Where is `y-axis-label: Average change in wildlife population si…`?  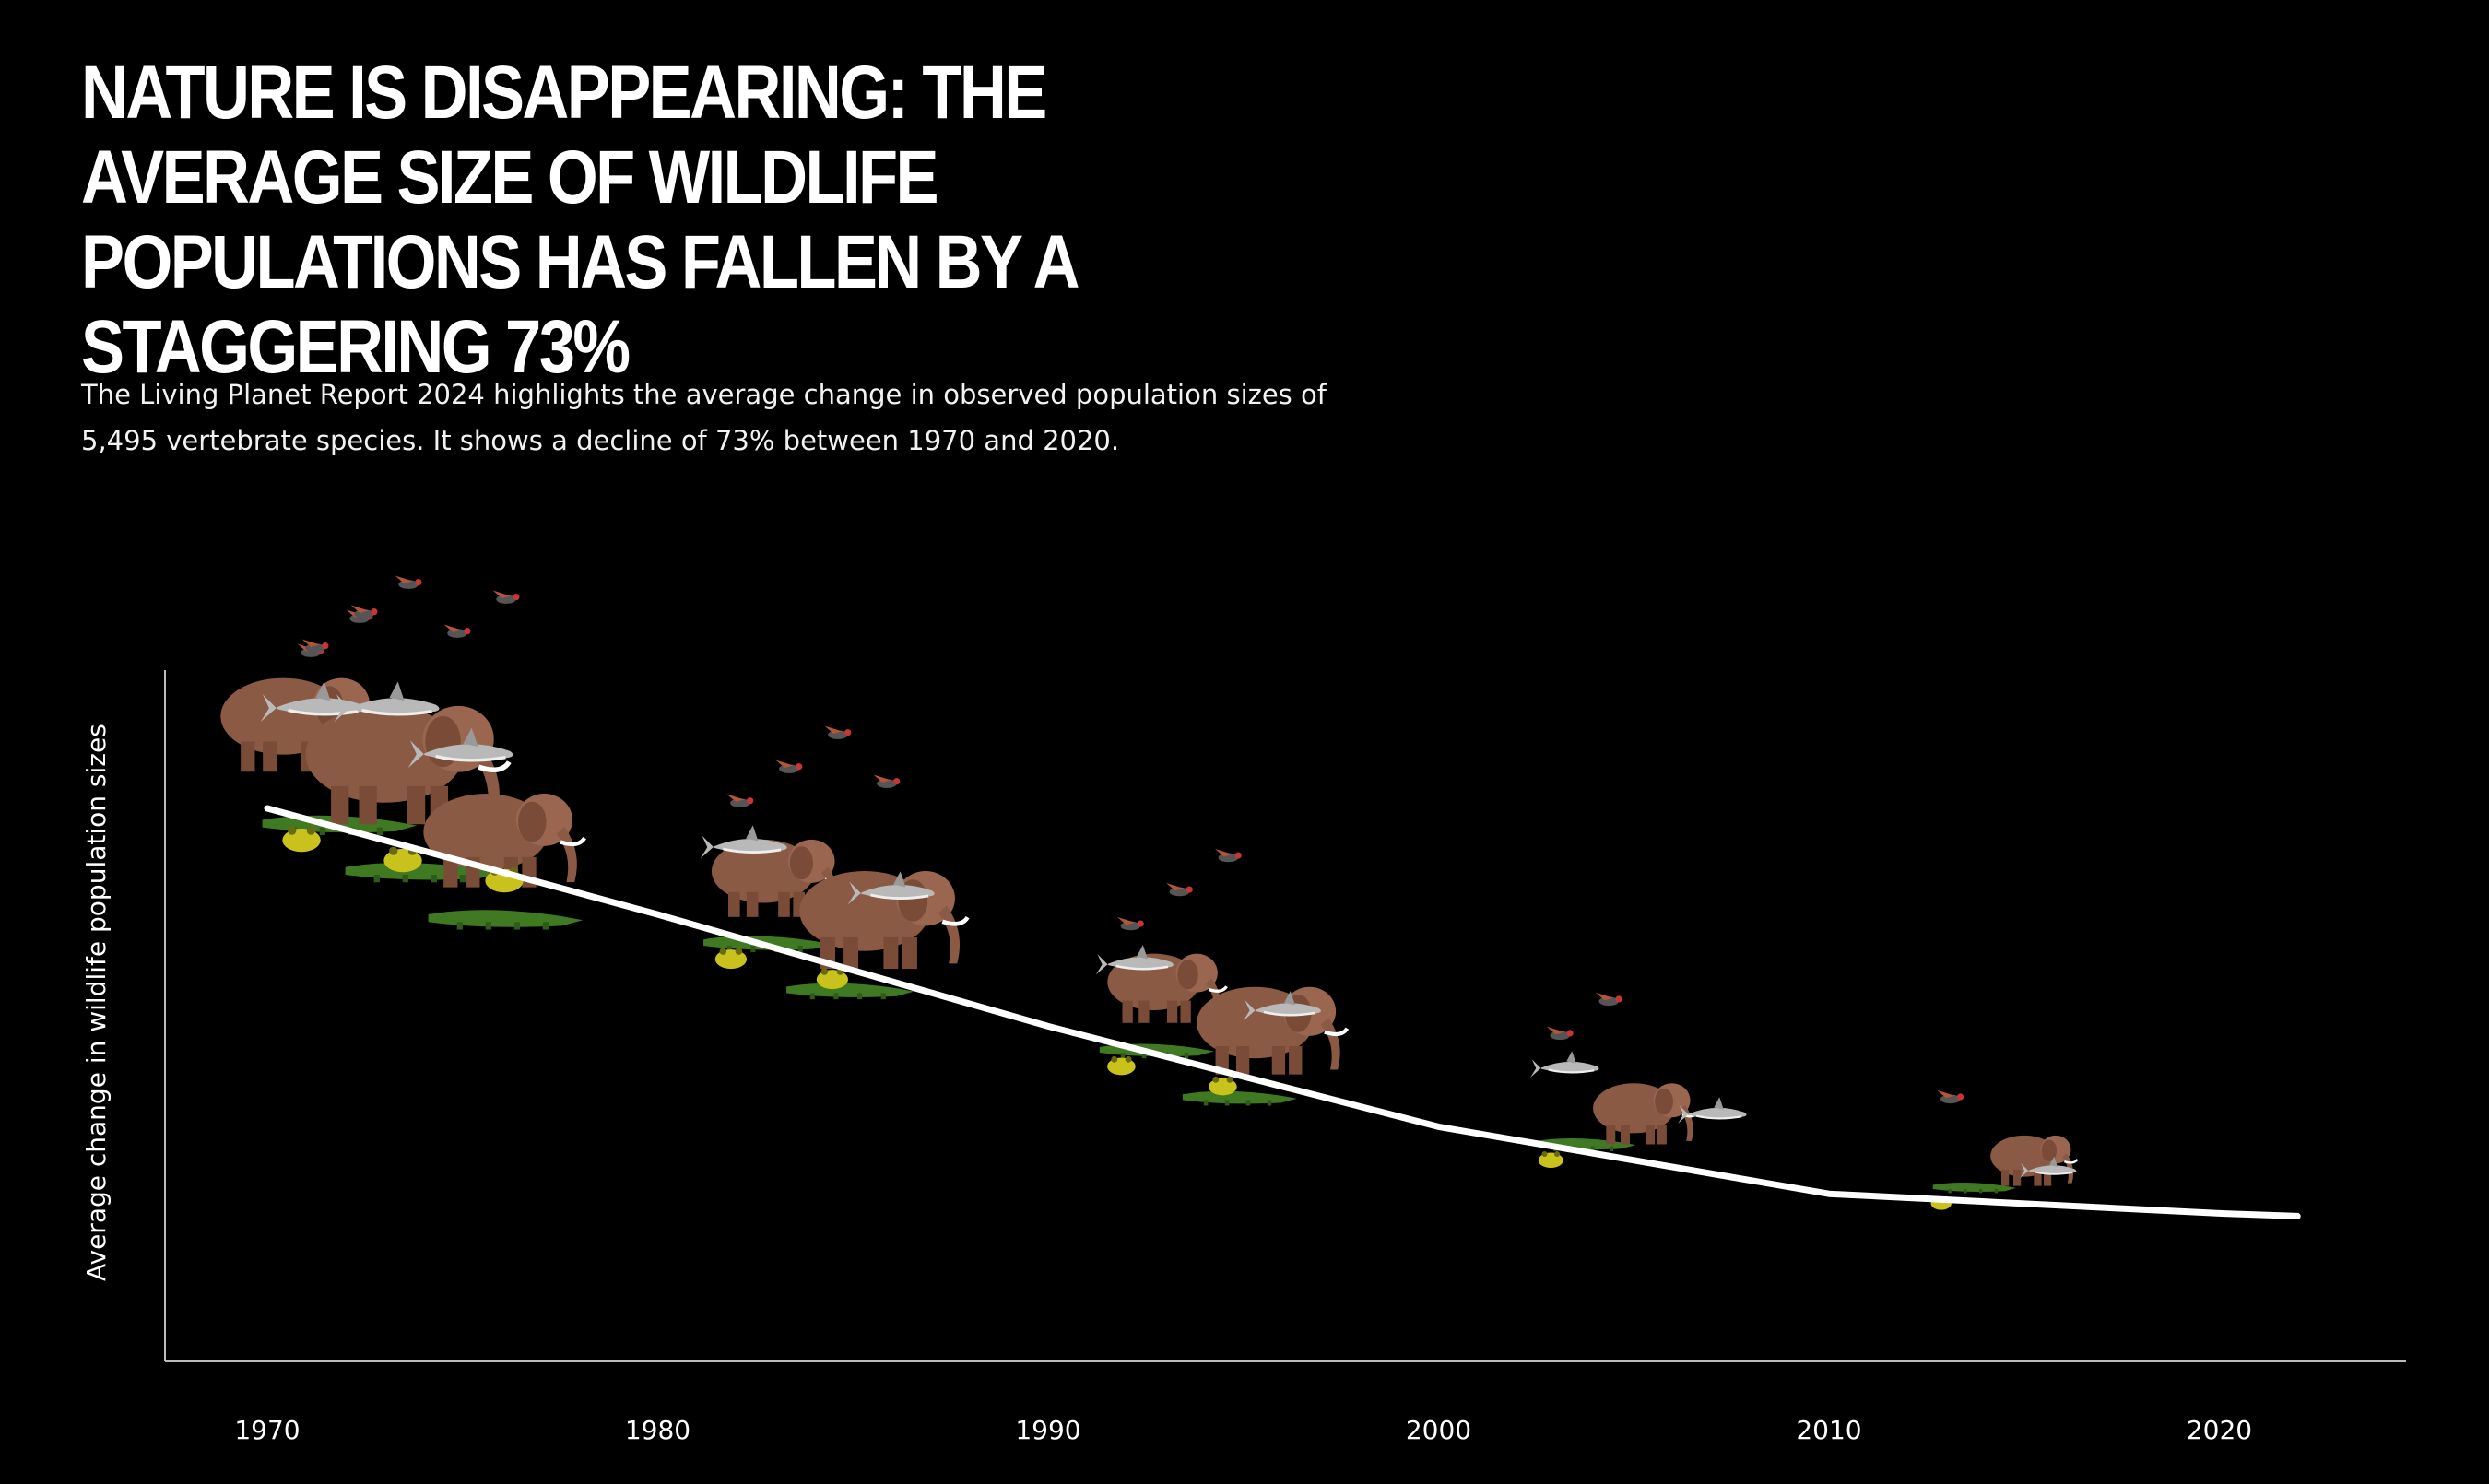
y-axis-label: Average change in wildlife population si… is located at coordinates (96, 1003).